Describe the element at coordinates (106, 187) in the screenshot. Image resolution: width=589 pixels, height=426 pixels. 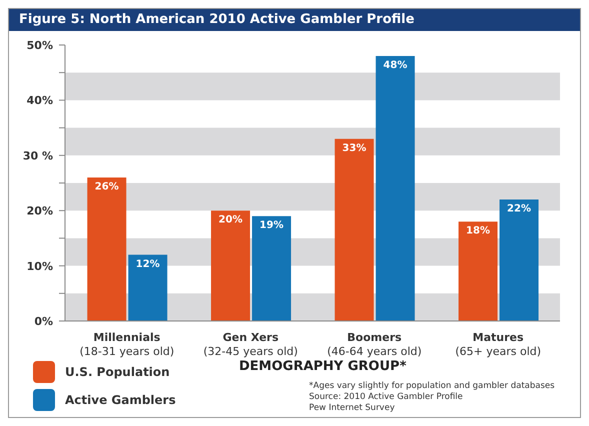
I see `data-label: 26%` at that location.